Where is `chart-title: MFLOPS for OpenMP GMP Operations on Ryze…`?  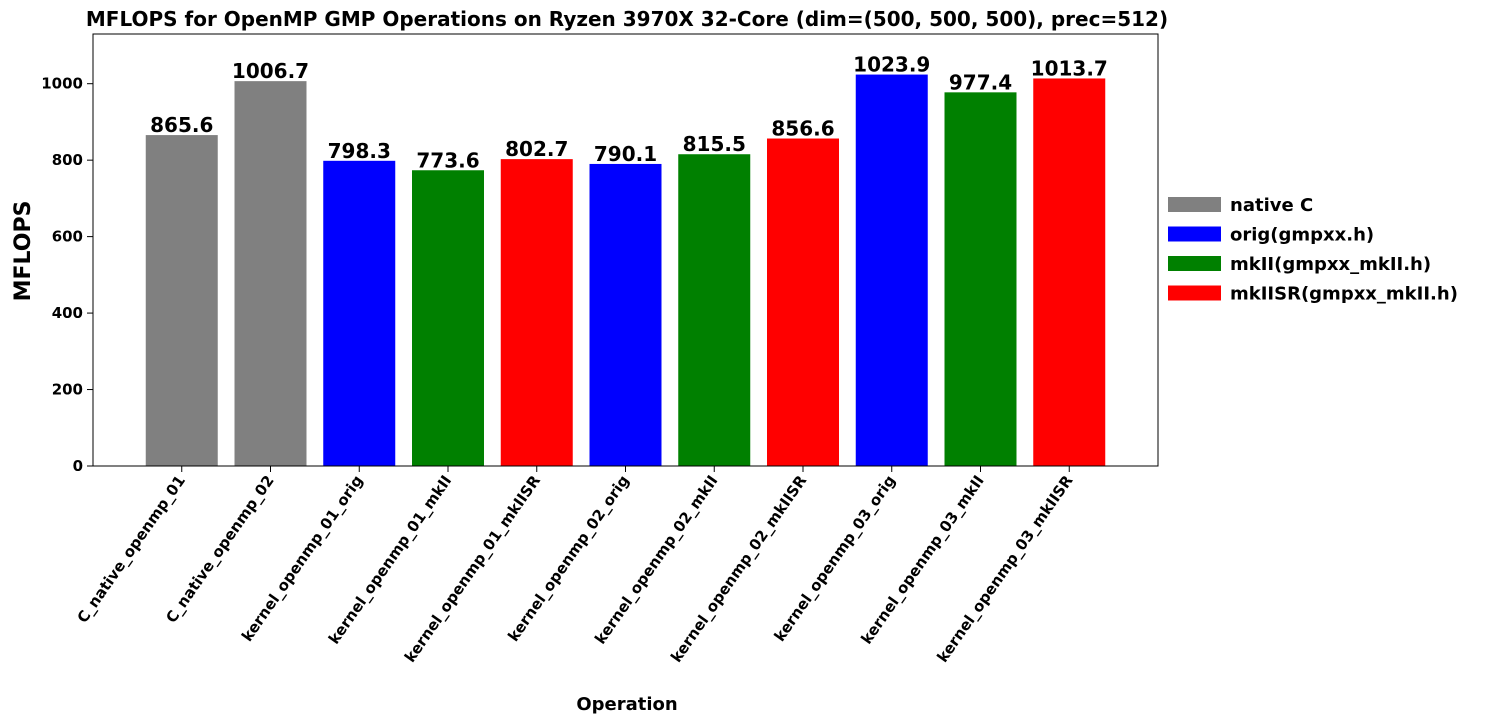
chart-title: MFLOPS for OpenMP GMP Operations on Ryze… is located at coordinates (627, 19).